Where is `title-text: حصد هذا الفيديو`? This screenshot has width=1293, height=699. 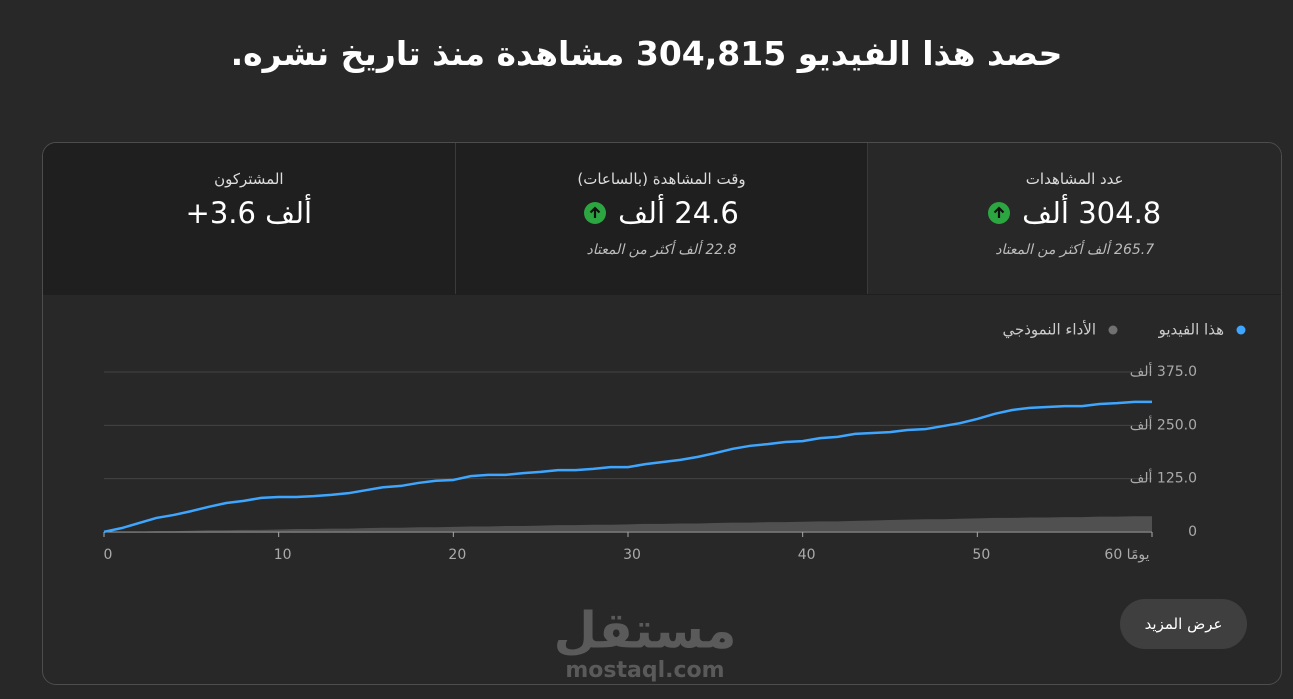 title-text: حصد هذا الفيديو is located at coordinates (930, 53).